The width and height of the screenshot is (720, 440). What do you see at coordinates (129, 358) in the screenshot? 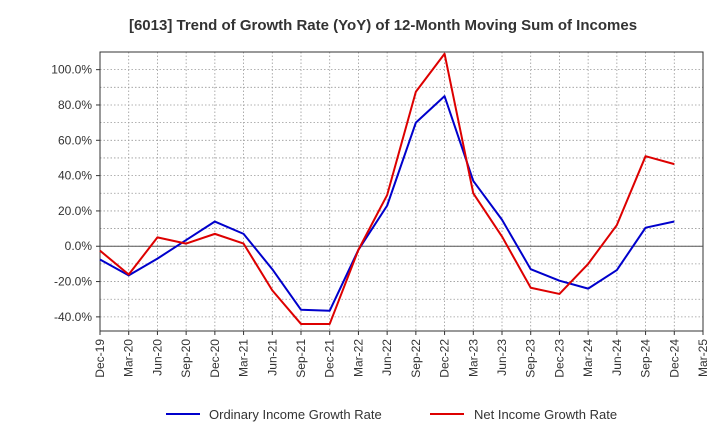
I see `x-tick-label: Mar-20` at bounding box center [129, 358].